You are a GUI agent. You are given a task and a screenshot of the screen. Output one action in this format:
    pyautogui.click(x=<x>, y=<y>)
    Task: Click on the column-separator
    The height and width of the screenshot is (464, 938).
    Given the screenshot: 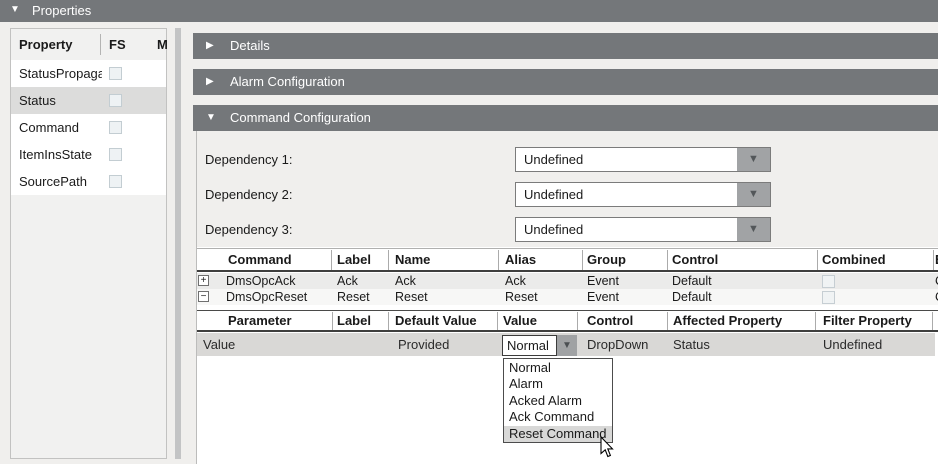 What is the action you would take?
    pyautogui.click(x=100, y=44)
    